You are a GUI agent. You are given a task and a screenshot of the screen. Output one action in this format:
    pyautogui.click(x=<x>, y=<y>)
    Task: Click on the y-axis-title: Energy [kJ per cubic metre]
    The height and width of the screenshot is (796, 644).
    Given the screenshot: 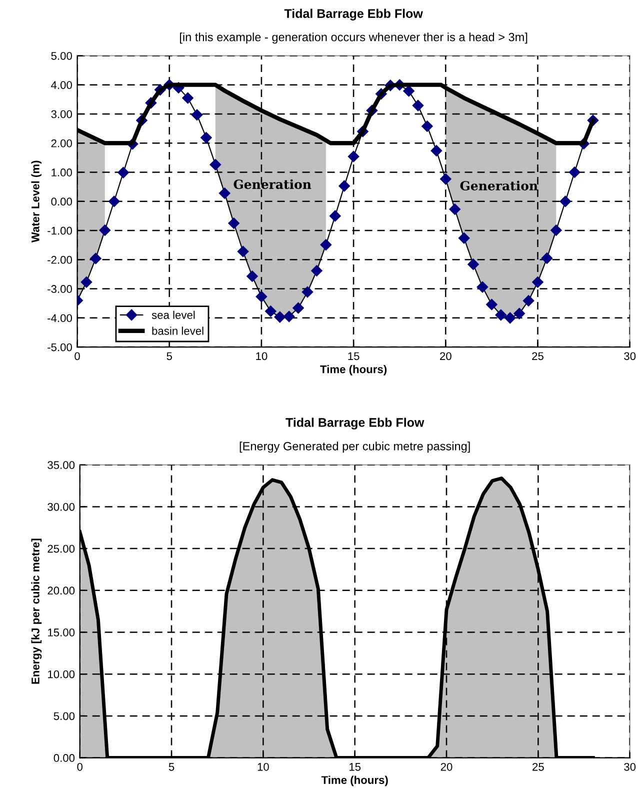 What is the action you would take?
    pyautogui.click(x=36, y=611)
    